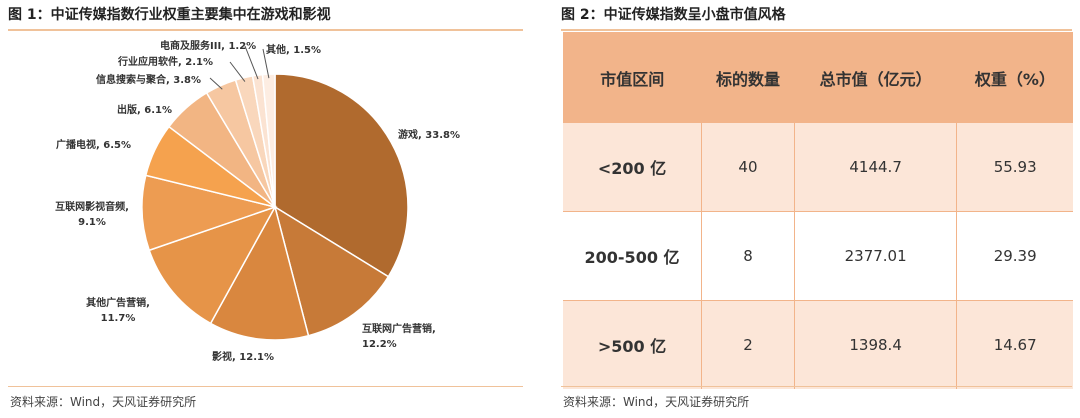 This screenshot has height=418, width=1080. What do you see at coordinates (748, 256) in the screenshot?
I see `cell-count: 8` at bounding box center [748, 256].